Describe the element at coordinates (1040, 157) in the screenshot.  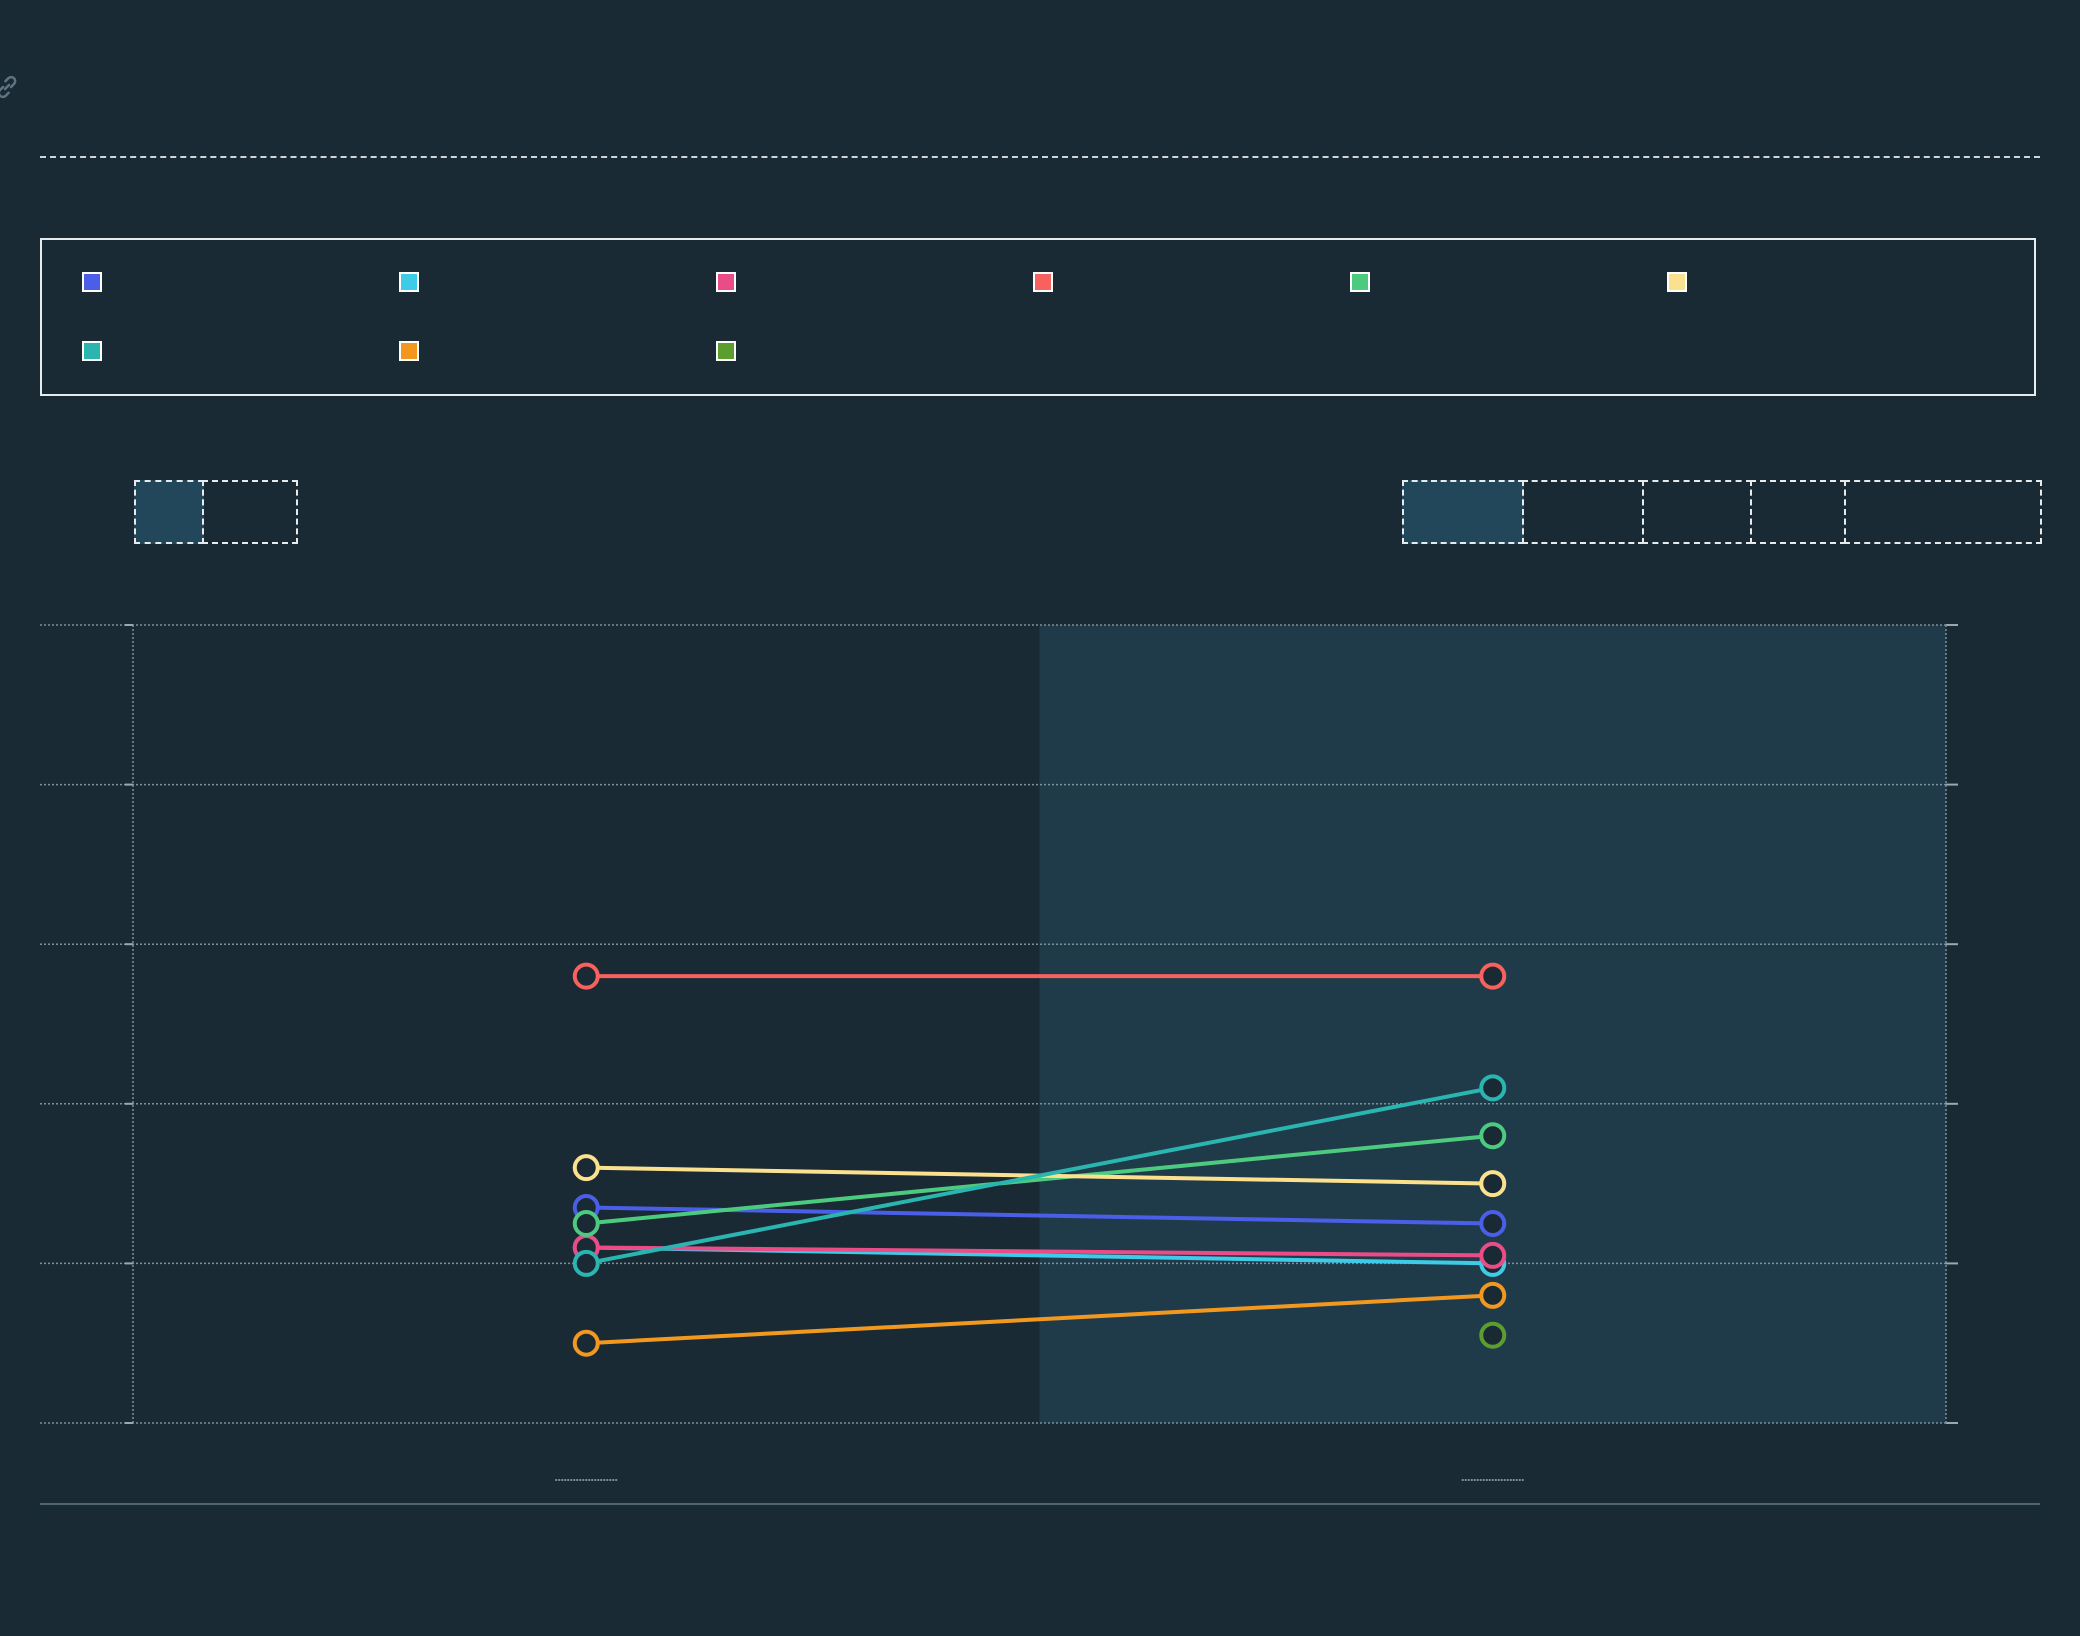
I see `header-divider` at that location.